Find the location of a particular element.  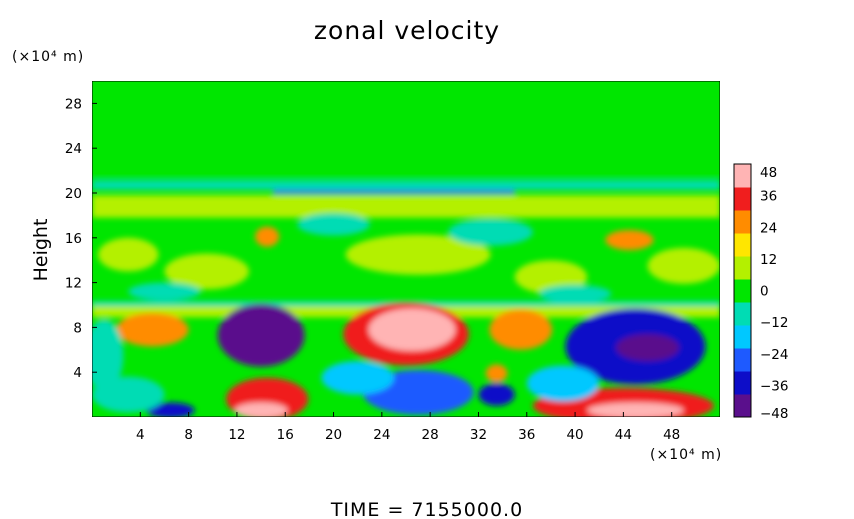

y-tick-label-12: 12 is located at coordinates (73, 284).